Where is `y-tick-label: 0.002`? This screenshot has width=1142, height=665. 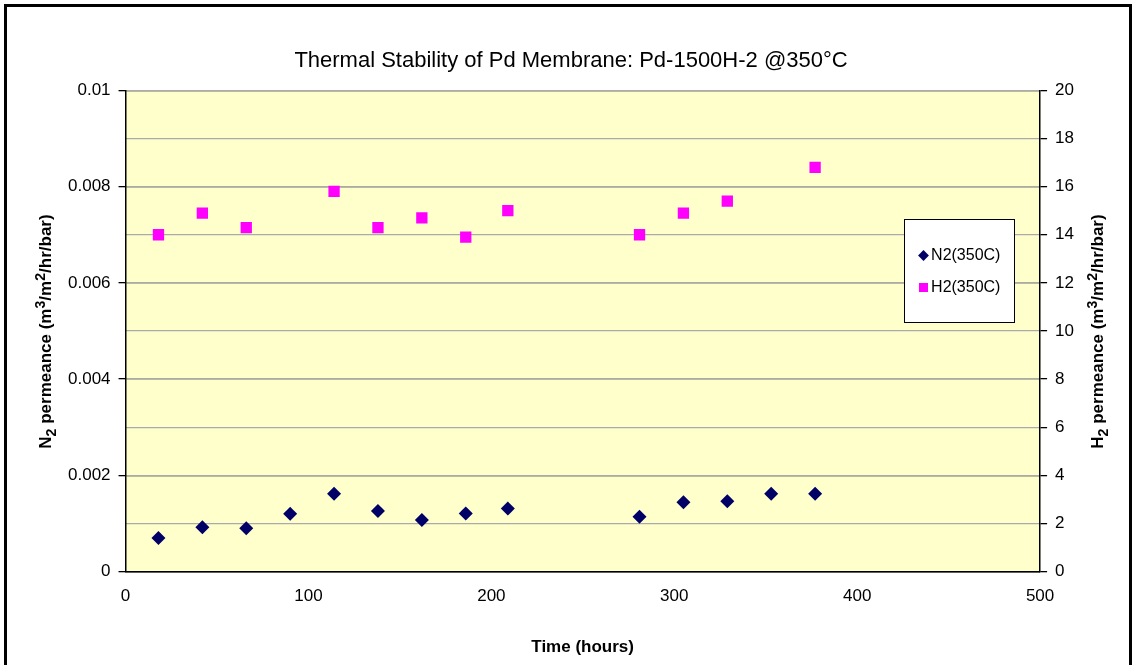
y-tick-label: 0.002 is located at coordinates (89, 475).